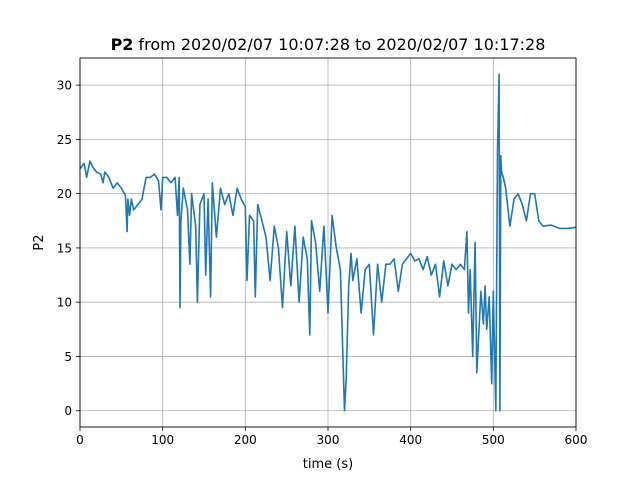 The height and width of the screenshot is (480, 640). I want to click on y-axis: 0 5 10 15 20 25 30, so click(68, 248).